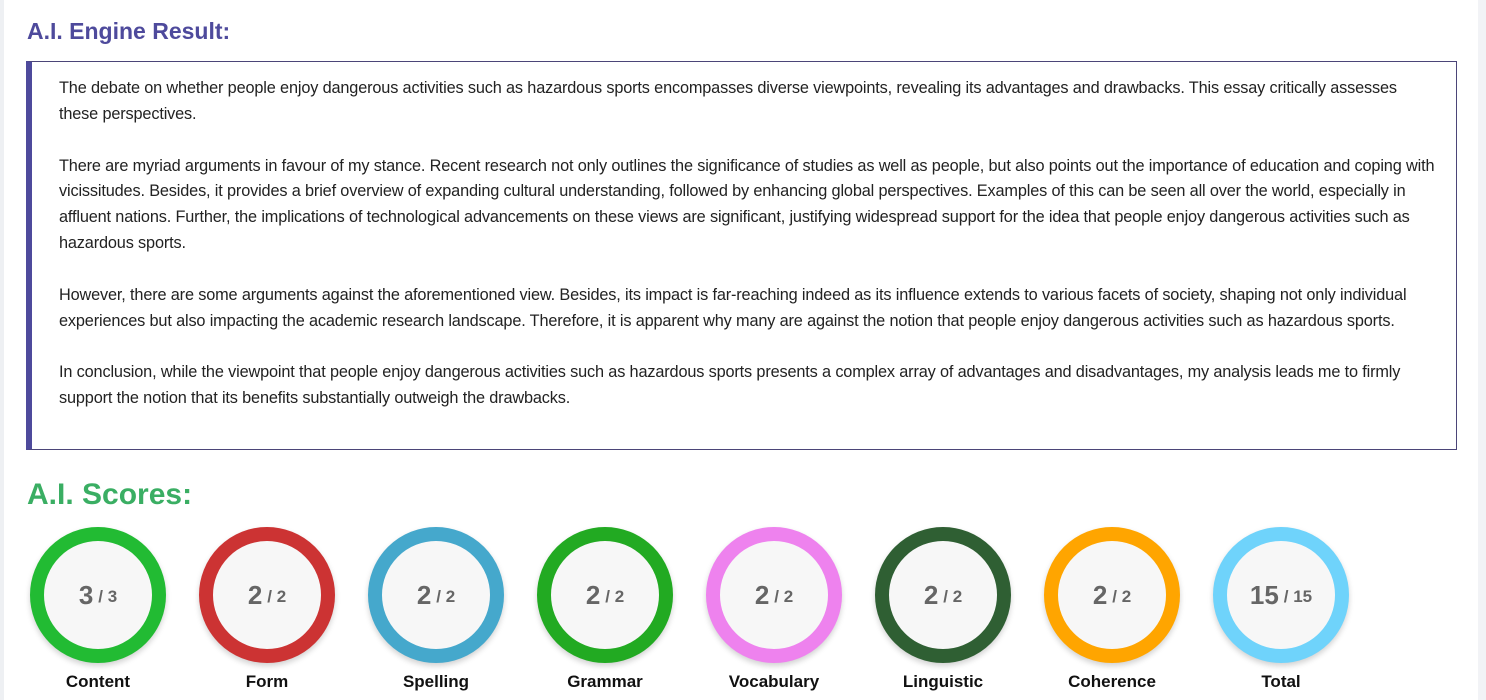 The width and height of the screenshot is (1486, 700). I want to click on page-left-edge, so click(2, 350).